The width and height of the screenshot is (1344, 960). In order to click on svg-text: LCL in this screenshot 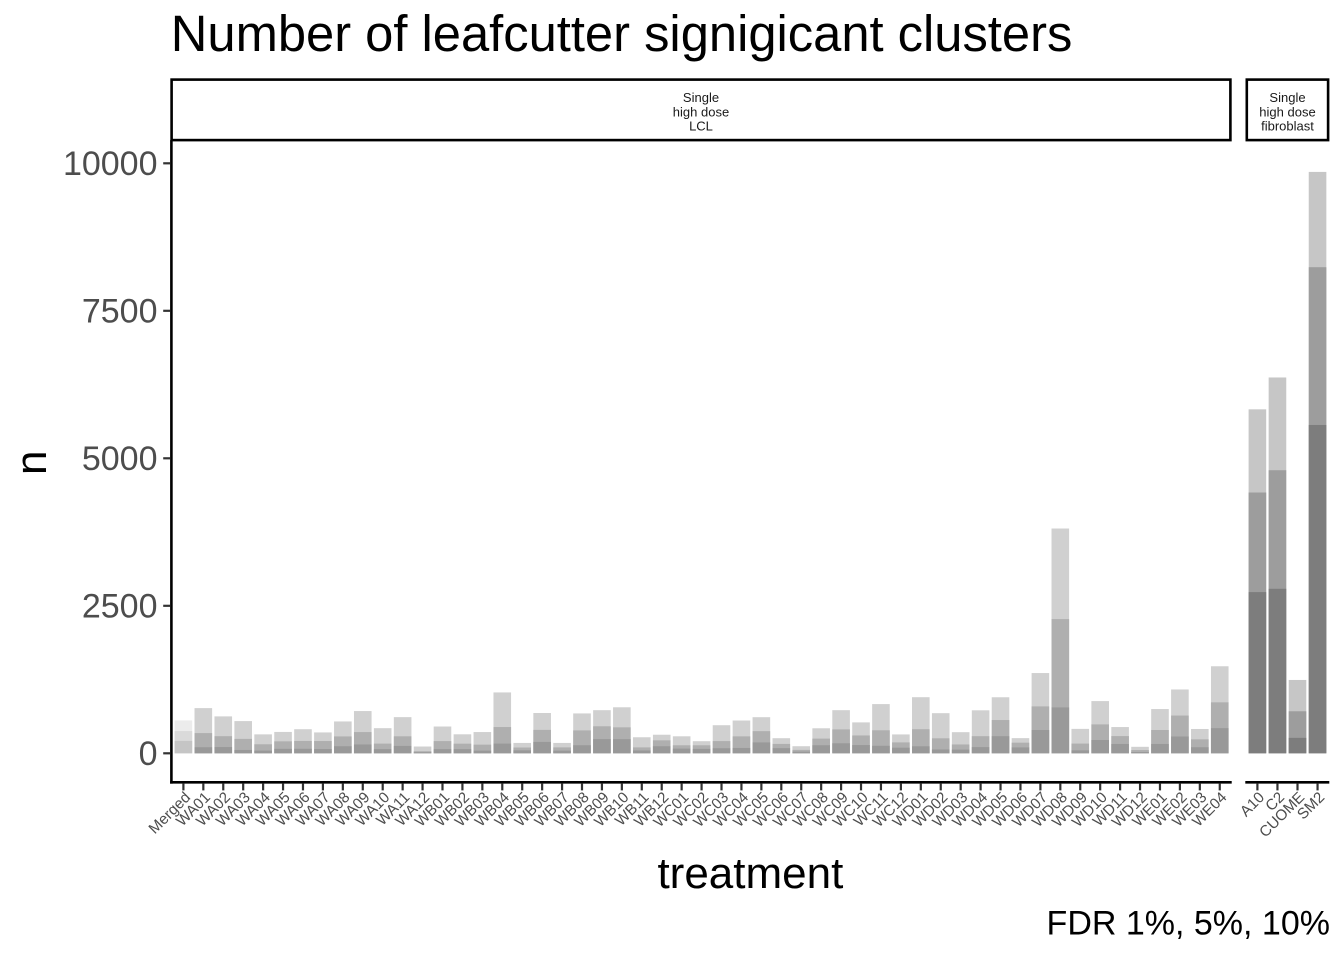, I will do `click(701, 126)`.